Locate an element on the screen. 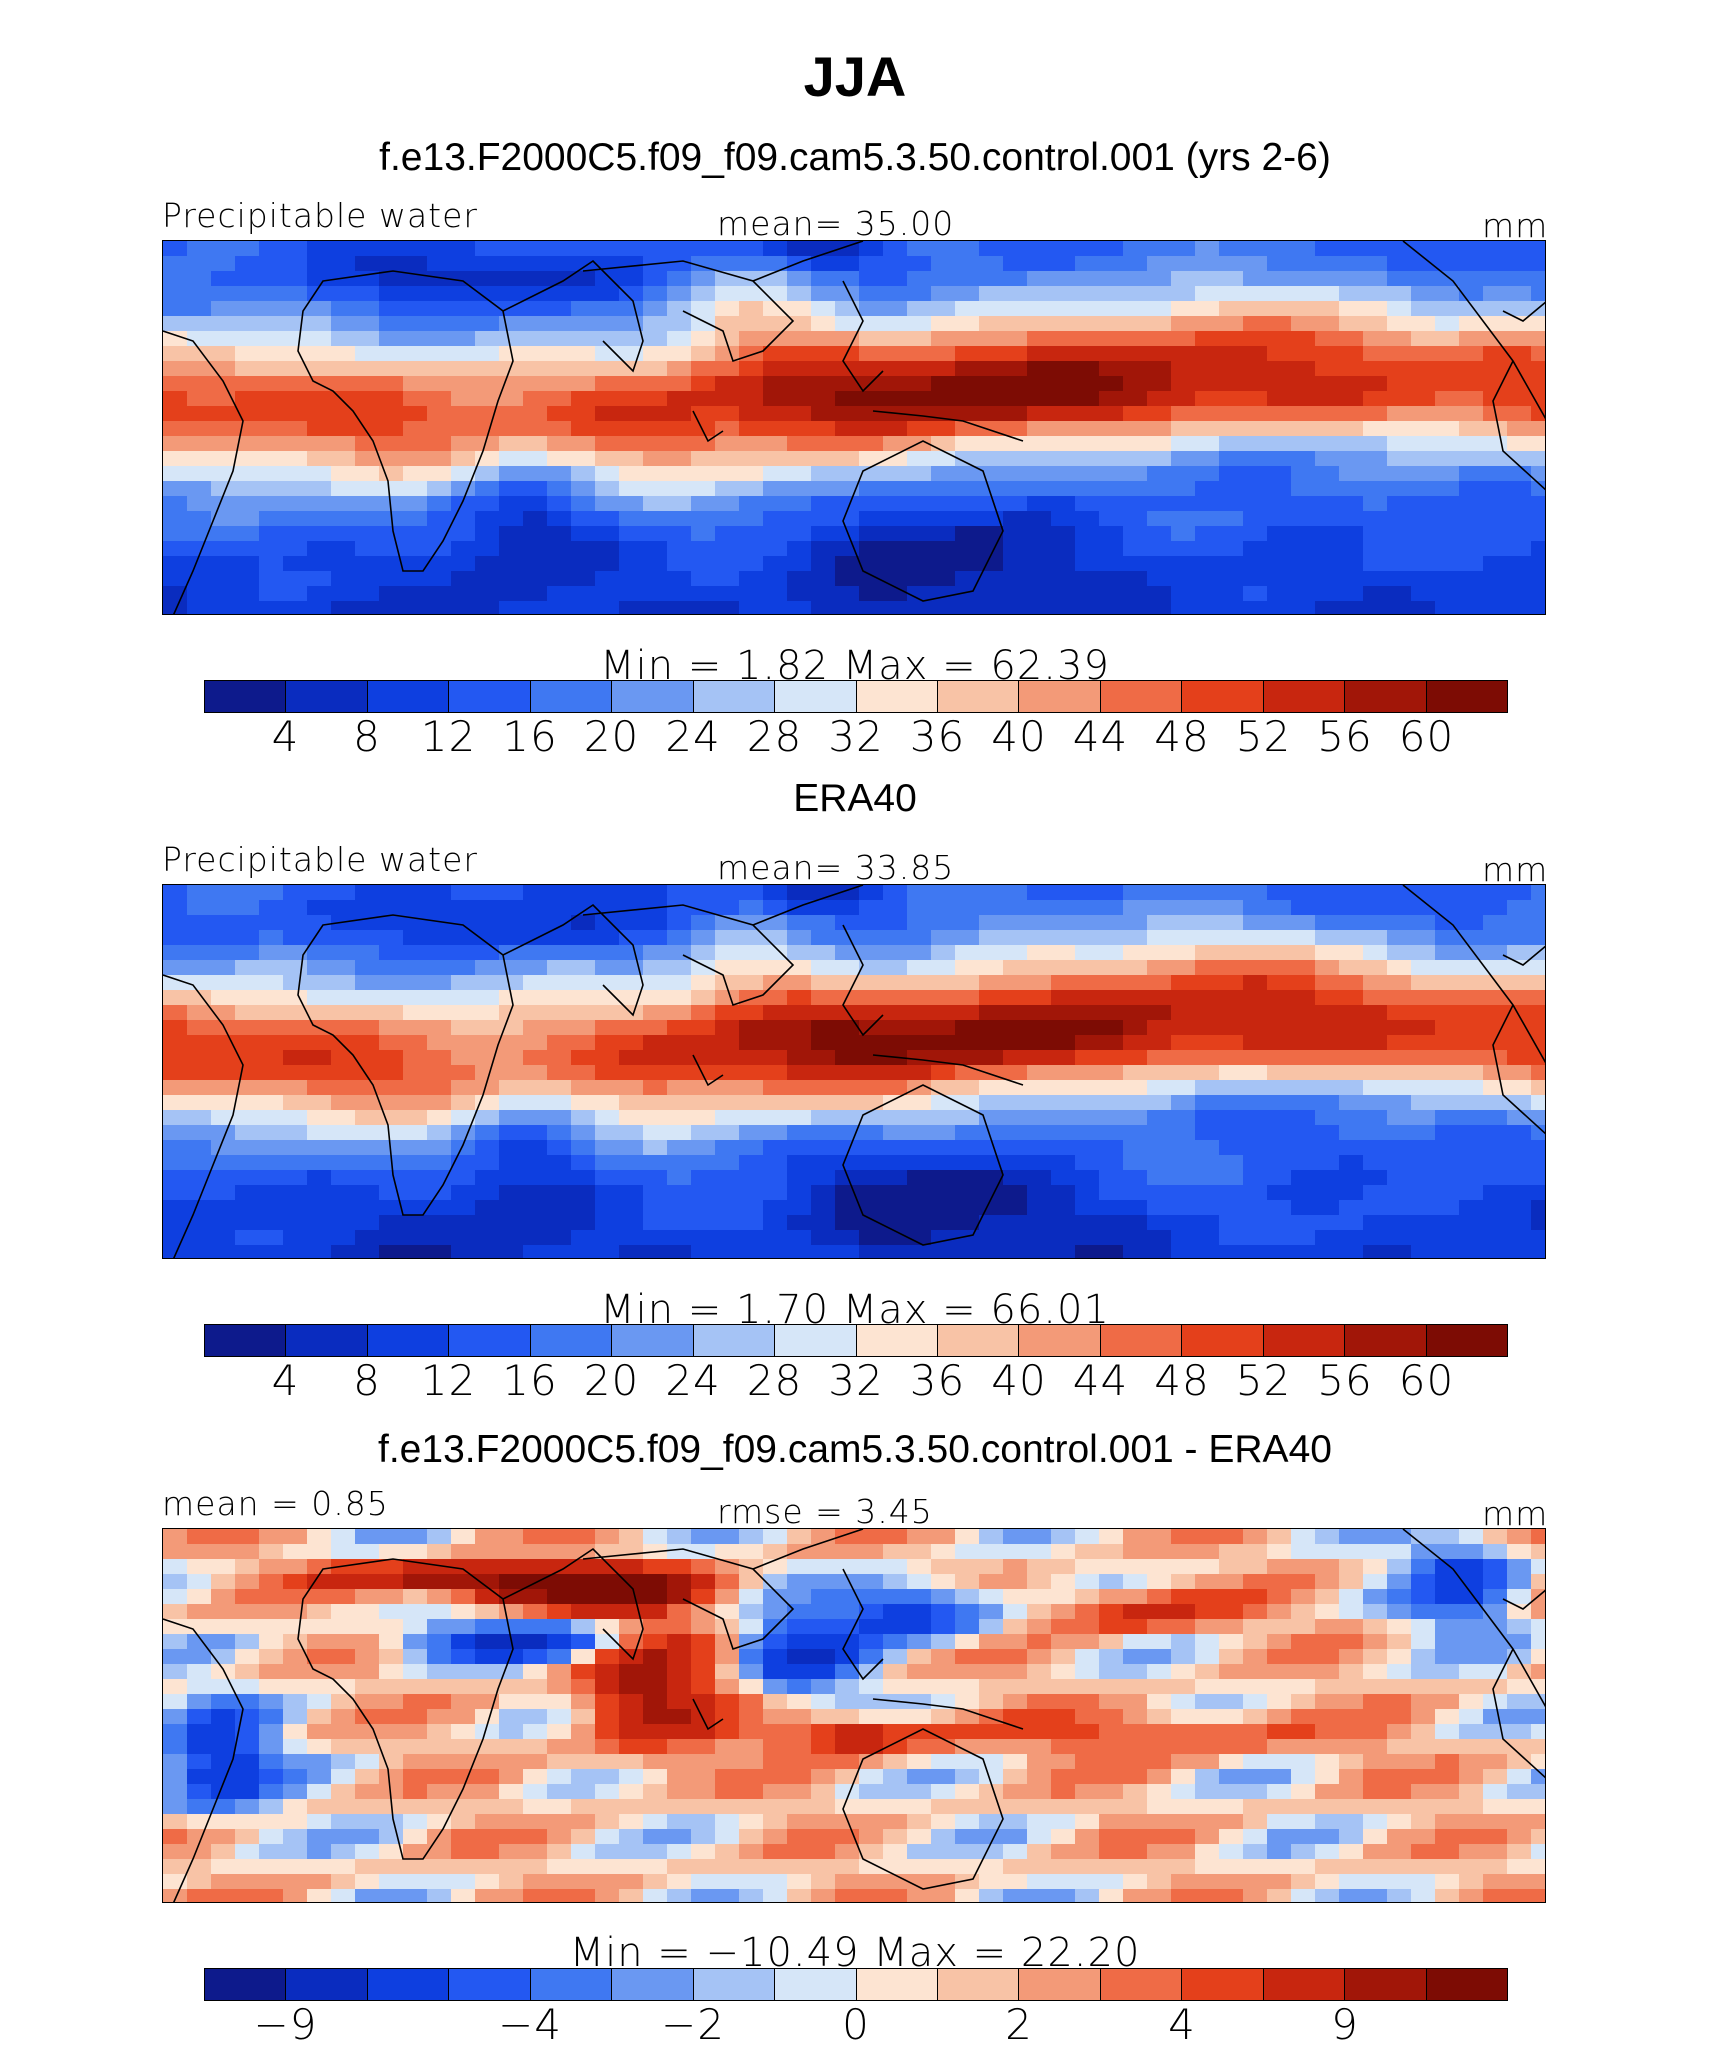 This screenshot has height=2049, width=1710. panel-title: ERA40 is located at coordinates (855, 798).